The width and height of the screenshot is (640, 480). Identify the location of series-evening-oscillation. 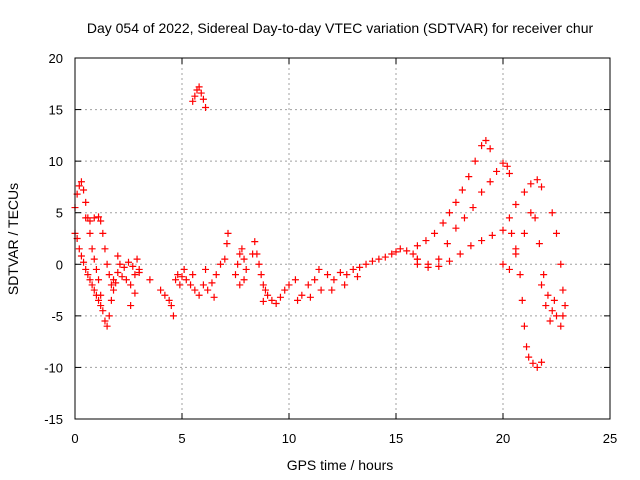
(534, 269).